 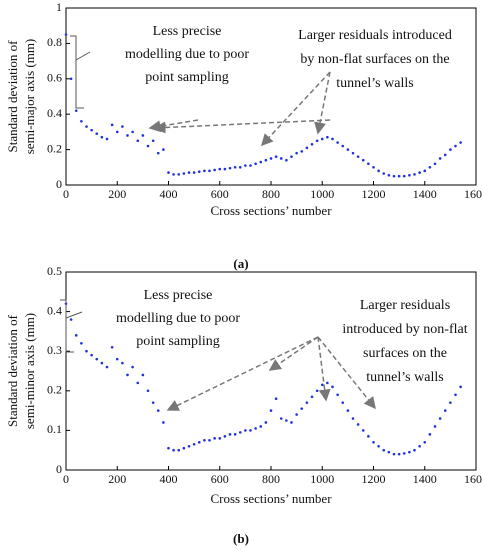 What do you see at coordinates (473, 194) in the screenshot?
I see `x-tick-label: 1600` at bounding box center [473, 194].